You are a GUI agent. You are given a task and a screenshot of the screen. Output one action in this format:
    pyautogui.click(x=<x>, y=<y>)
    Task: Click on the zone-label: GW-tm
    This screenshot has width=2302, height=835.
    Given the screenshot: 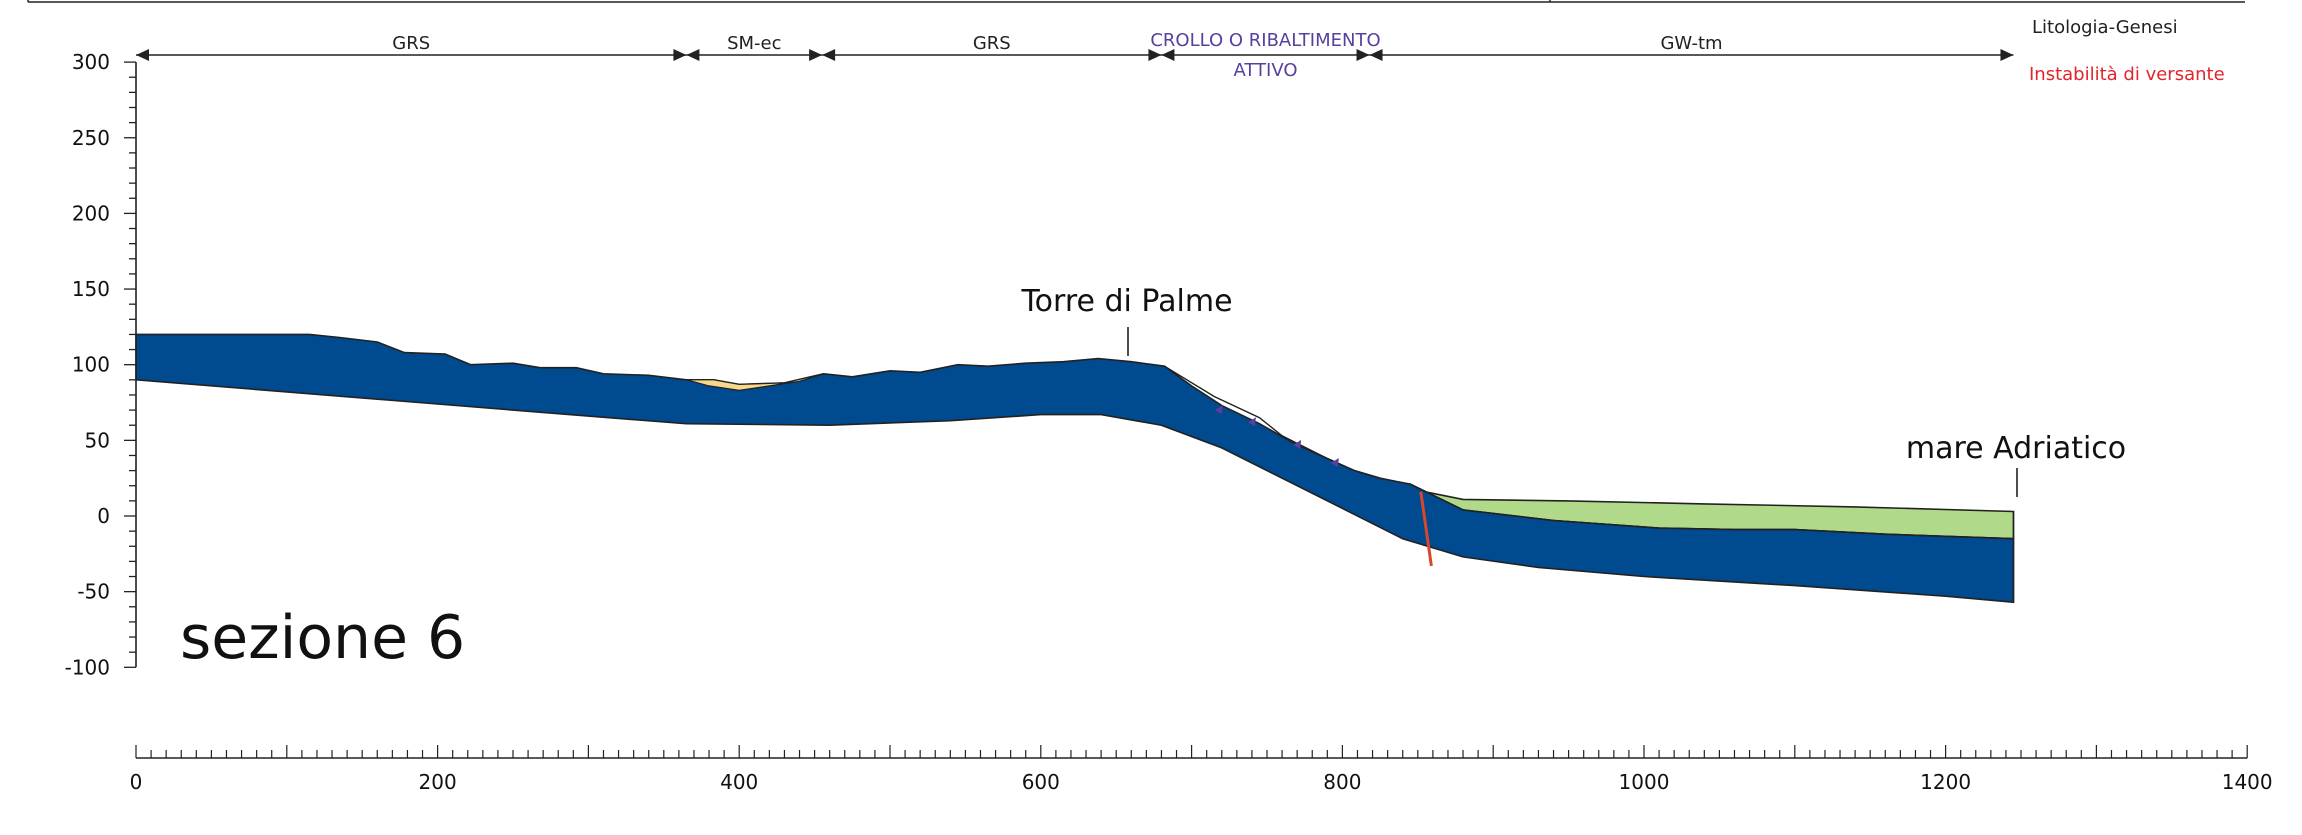 What is the action you would take?
    pyautogui.click(x=1691, y=43)
    